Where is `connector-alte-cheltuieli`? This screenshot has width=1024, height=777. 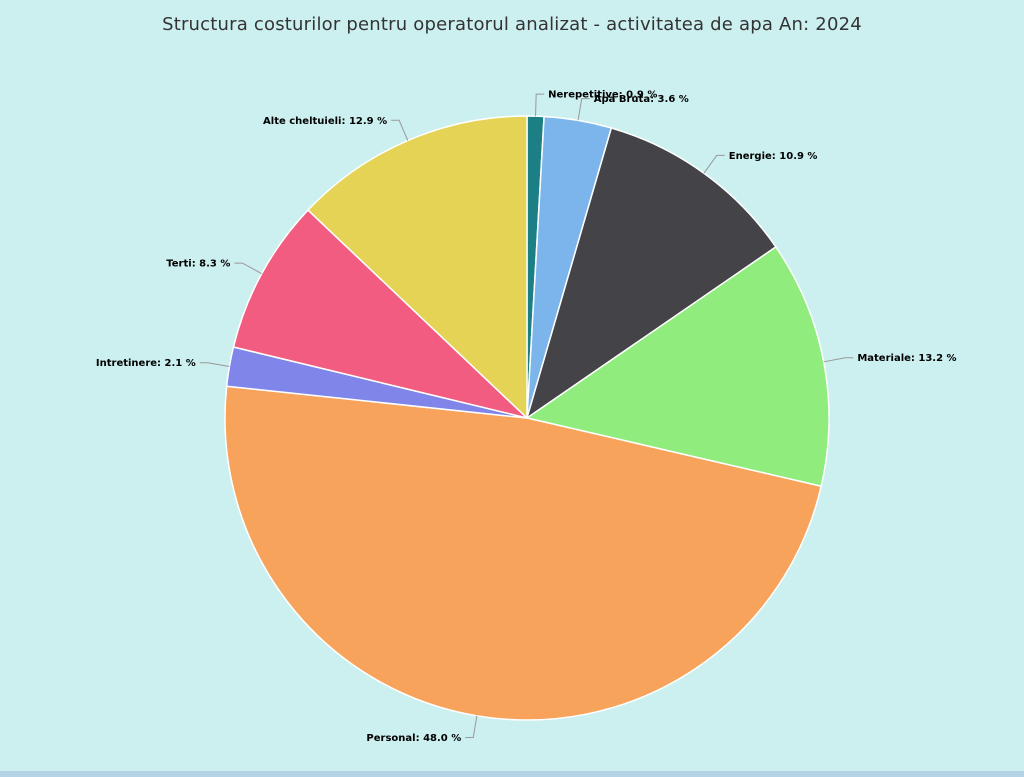 connector-alte-cheltuieli is located at coordinates (400, 130).